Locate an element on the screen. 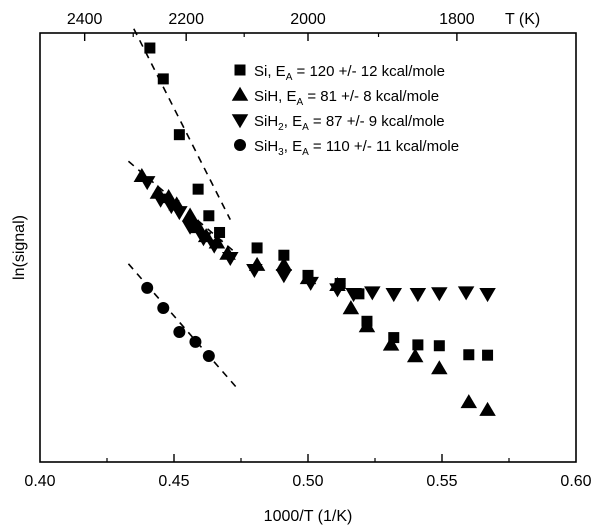 The image size is (594, 526). x-tick-label: 0.50 is located at coordinates (307, 481).